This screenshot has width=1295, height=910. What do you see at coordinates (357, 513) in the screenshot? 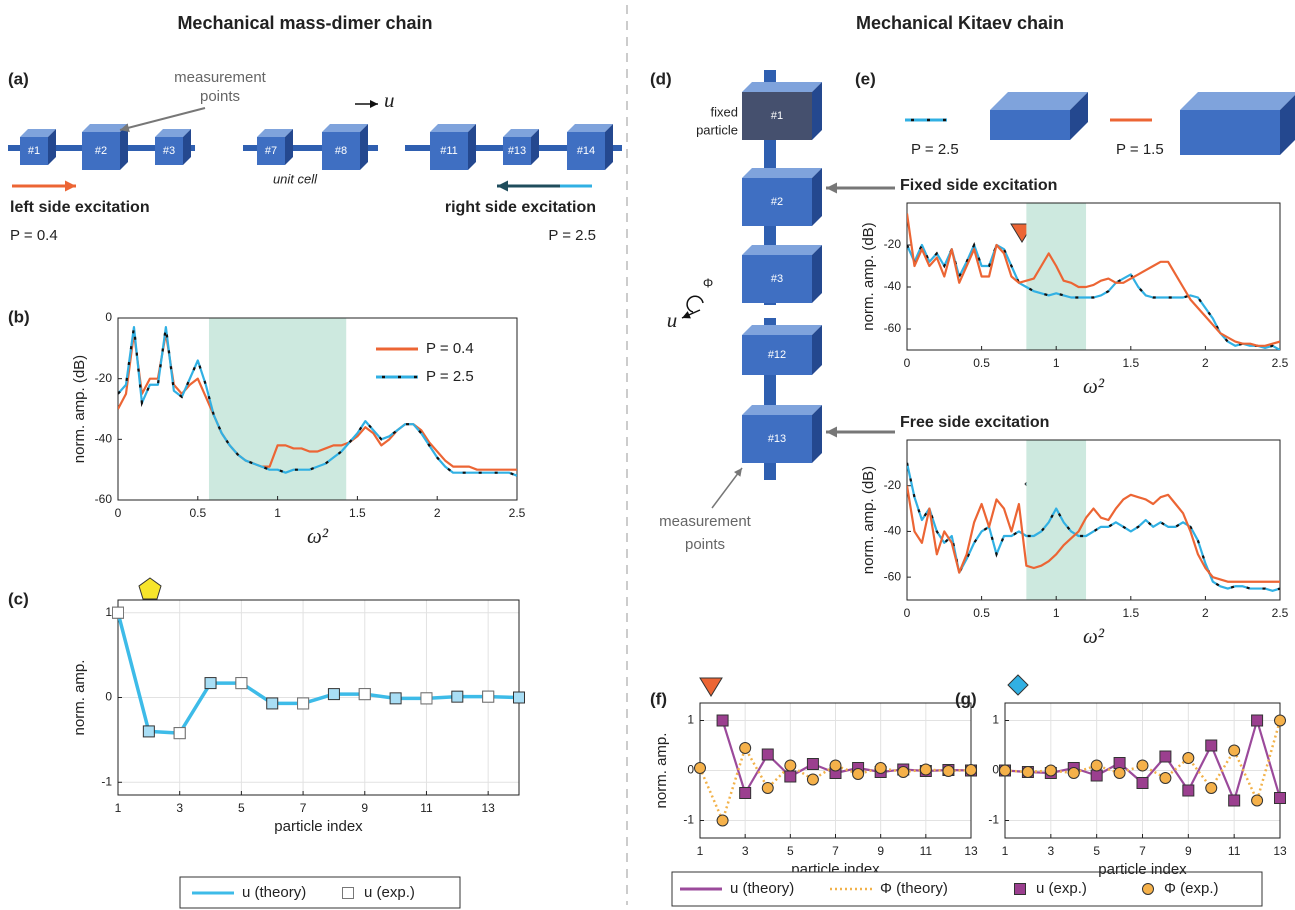
I see `x-tick-label: 1.5` at bounding box center [357, 513].